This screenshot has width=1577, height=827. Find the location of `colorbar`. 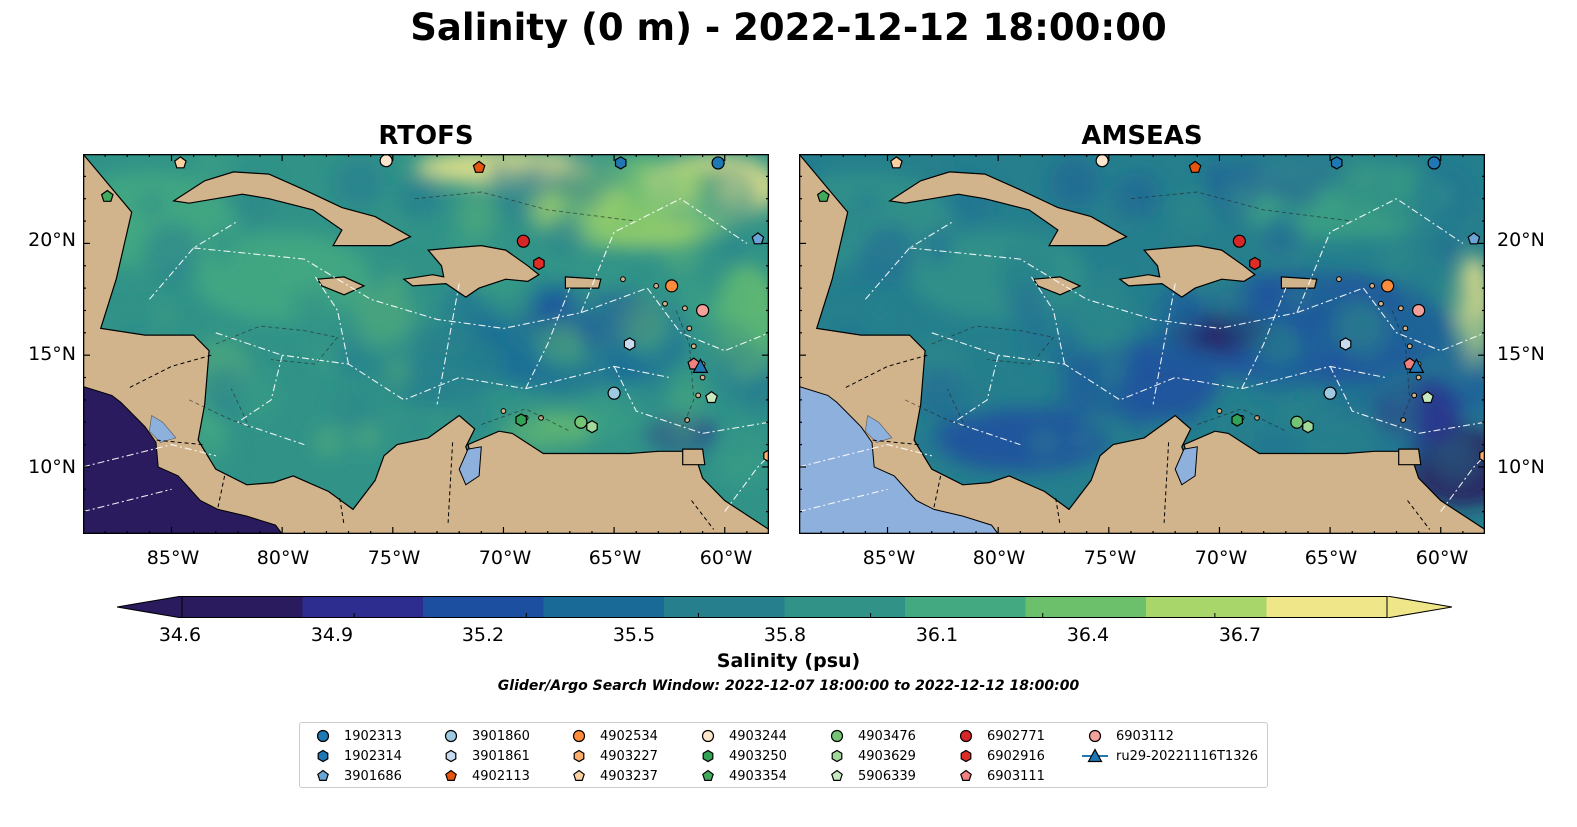

colorbar is located at coordinates (784, 607).